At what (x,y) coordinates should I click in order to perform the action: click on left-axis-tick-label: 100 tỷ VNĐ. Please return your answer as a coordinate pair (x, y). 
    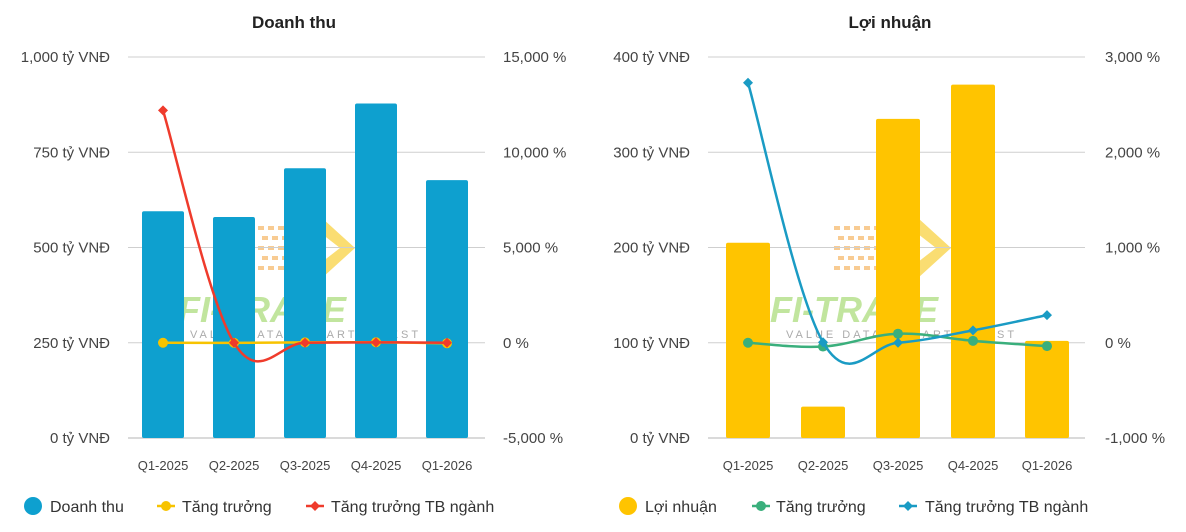
    Looking at the image, I should click on (651, 343).